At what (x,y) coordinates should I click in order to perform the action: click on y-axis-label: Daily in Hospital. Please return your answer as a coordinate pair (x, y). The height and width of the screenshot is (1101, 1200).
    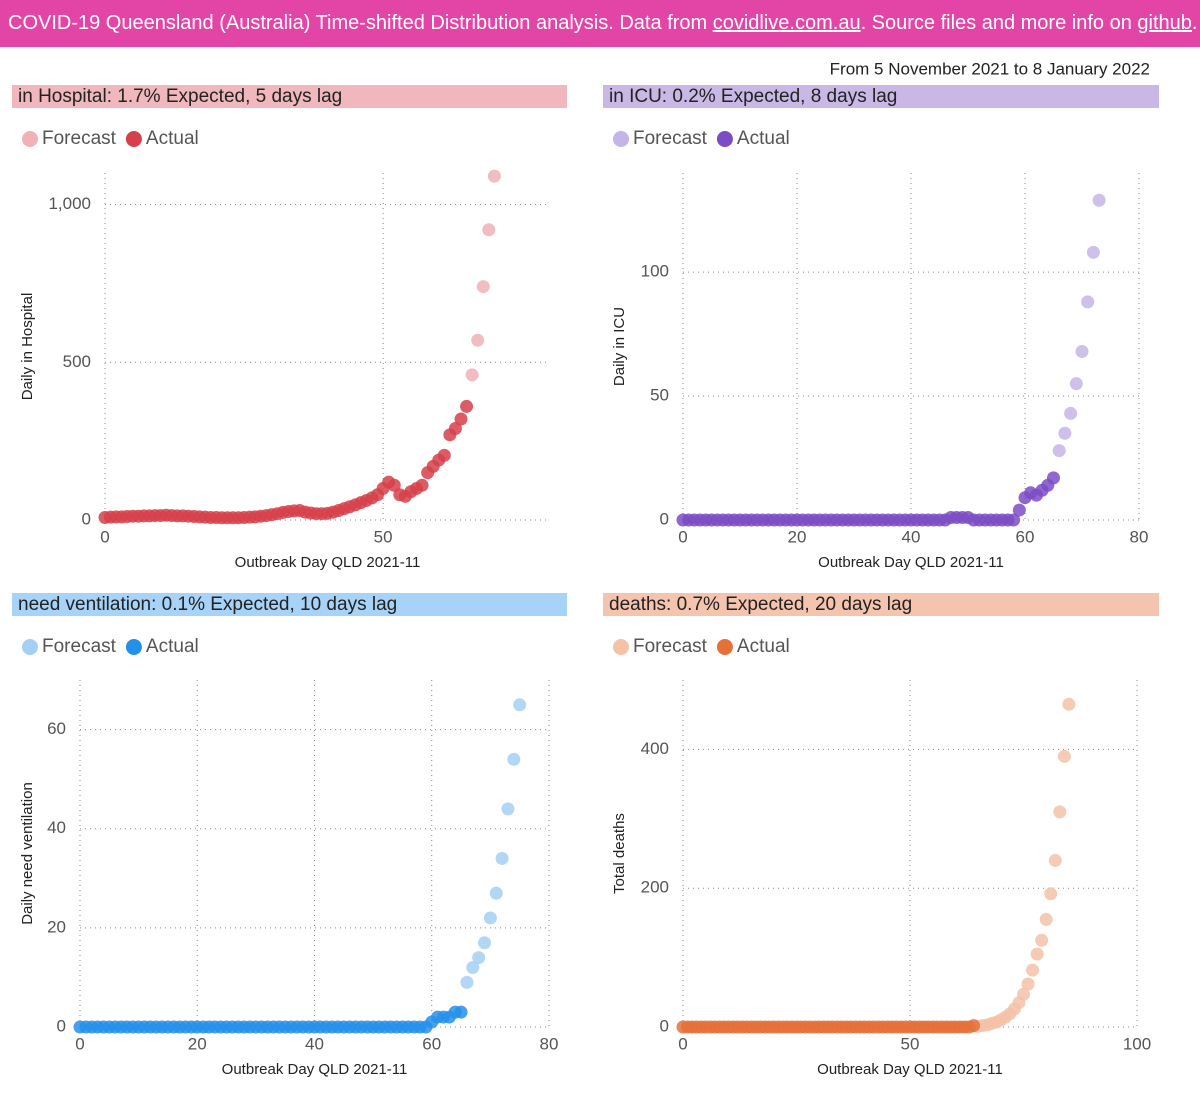
    Looking at the image, I should click on (27, 347).